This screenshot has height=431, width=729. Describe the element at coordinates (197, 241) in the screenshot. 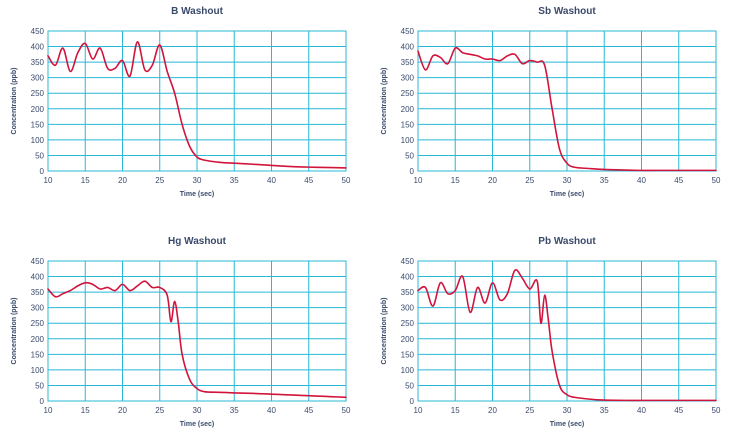

I see `chart-title: Hg Washout` at that location.